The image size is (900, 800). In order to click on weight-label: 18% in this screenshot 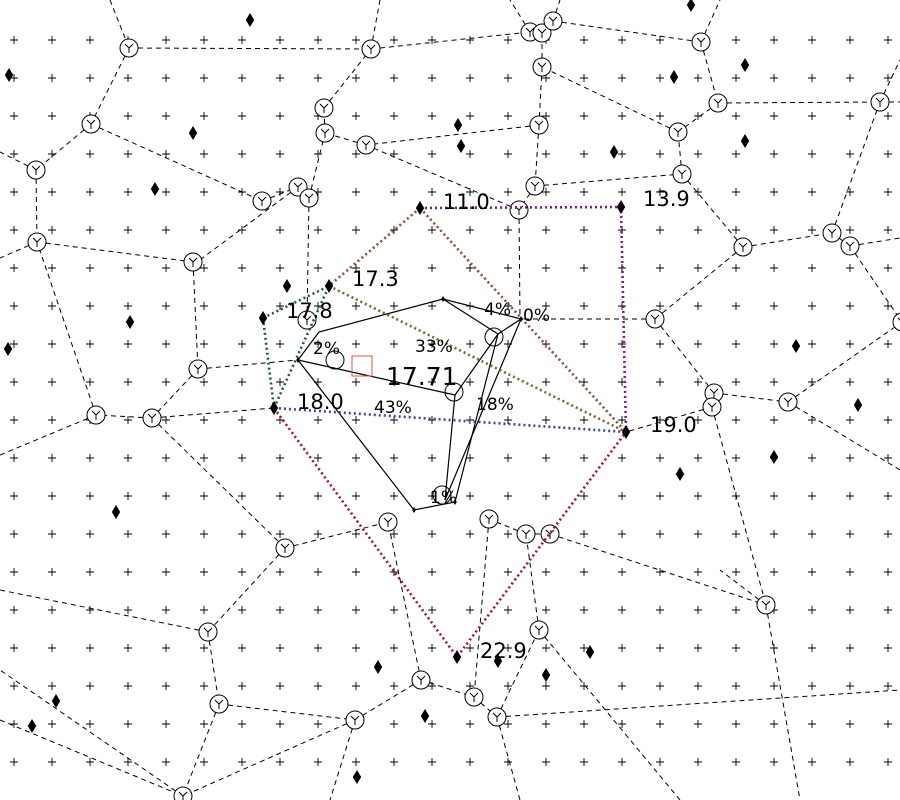, I will do `click(495, 405)`.